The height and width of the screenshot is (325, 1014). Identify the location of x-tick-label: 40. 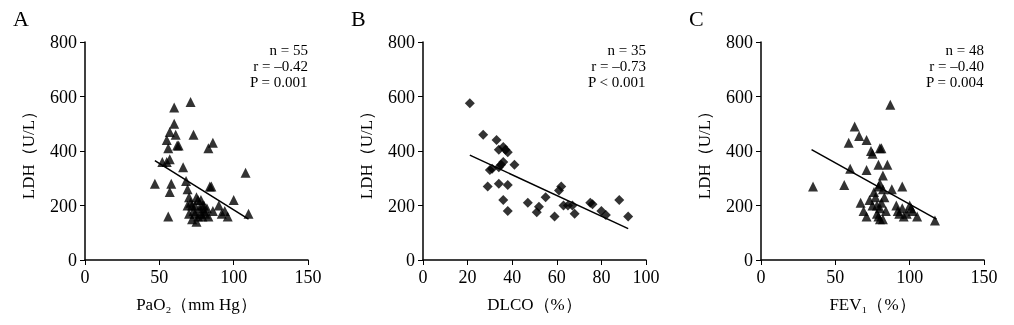
(512, 277).